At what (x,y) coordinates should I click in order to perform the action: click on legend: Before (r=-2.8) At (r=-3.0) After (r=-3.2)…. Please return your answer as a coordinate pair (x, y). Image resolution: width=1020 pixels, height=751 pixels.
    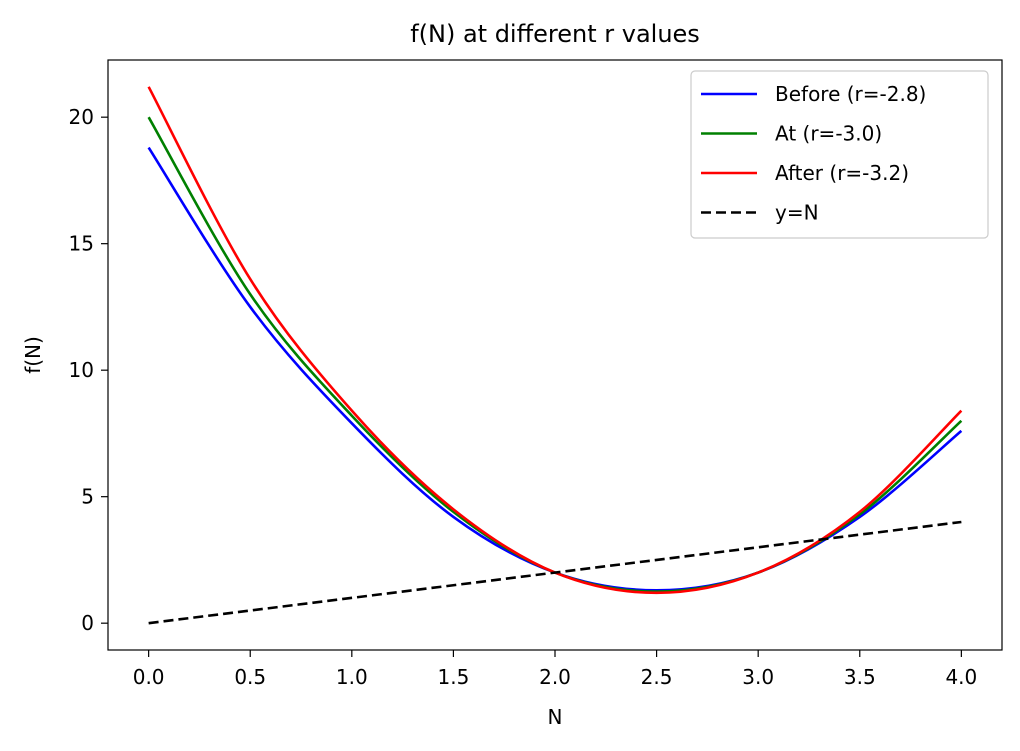
    Looking at the image, I should click on (839, 154).